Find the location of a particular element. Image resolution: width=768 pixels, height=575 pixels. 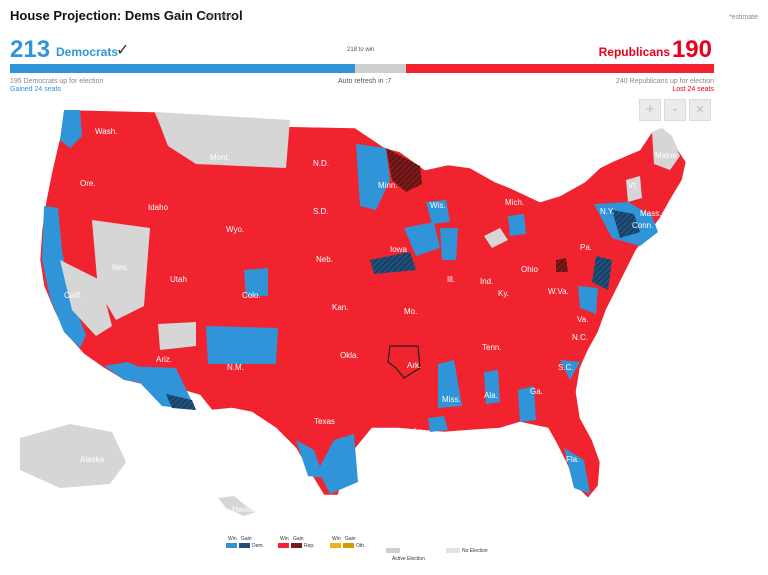

district-iowa-blue is located at coordinates (422, 239).